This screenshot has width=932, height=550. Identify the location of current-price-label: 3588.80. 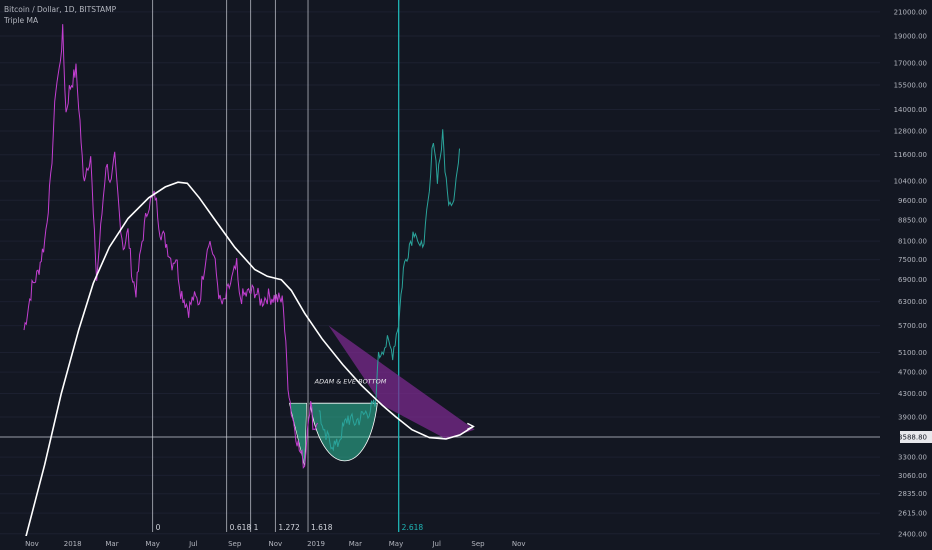
(912, 438).